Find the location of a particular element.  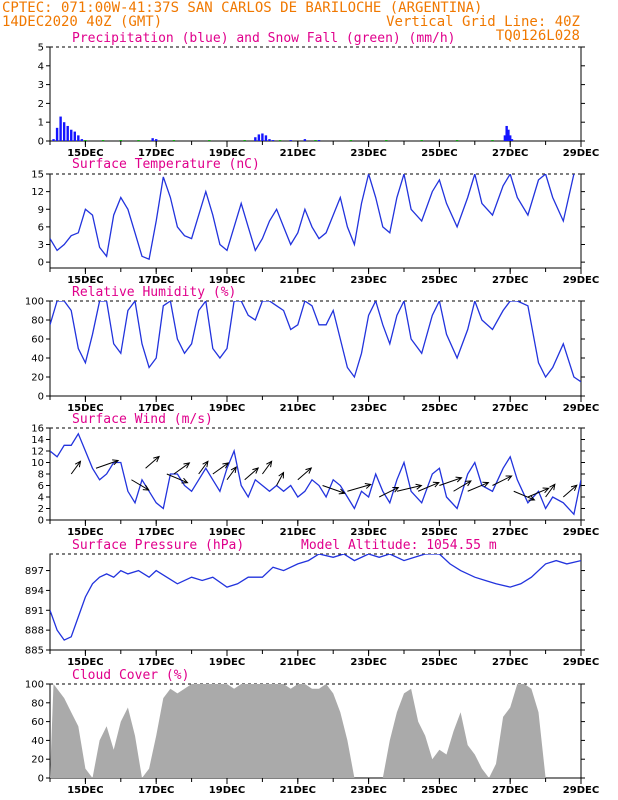

y-tick-label: 12 is located at coordinates (37, 192).